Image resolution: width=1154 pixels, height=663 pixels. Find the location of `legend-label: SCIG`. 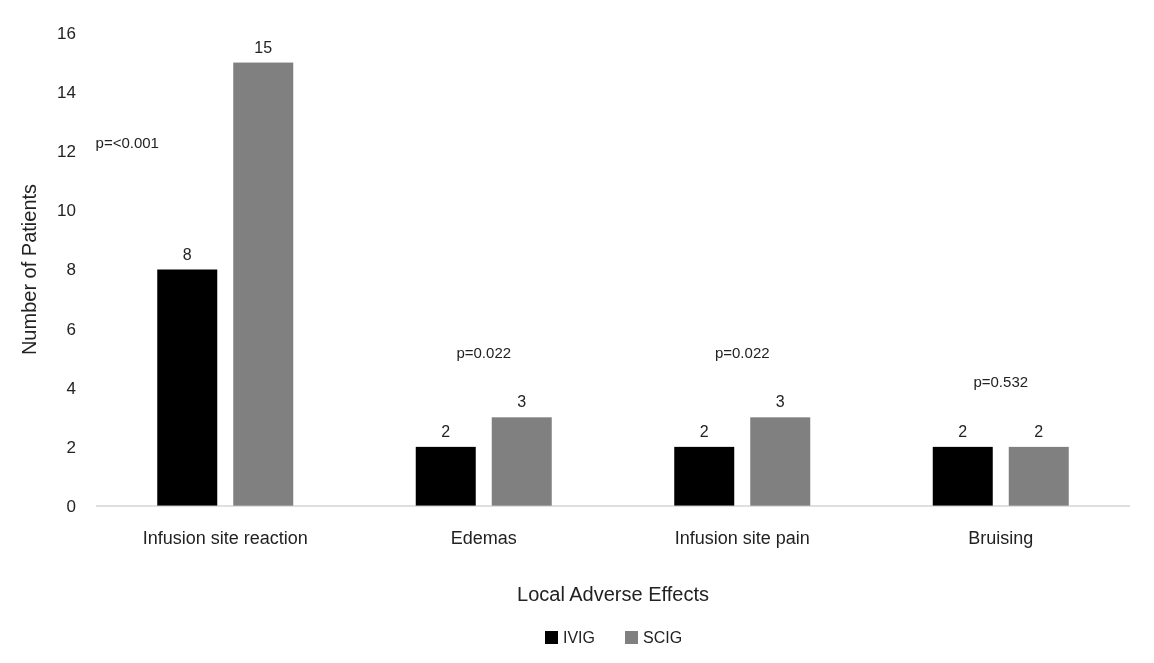

legend-label: SCIG is located at coordinates (663, 637).